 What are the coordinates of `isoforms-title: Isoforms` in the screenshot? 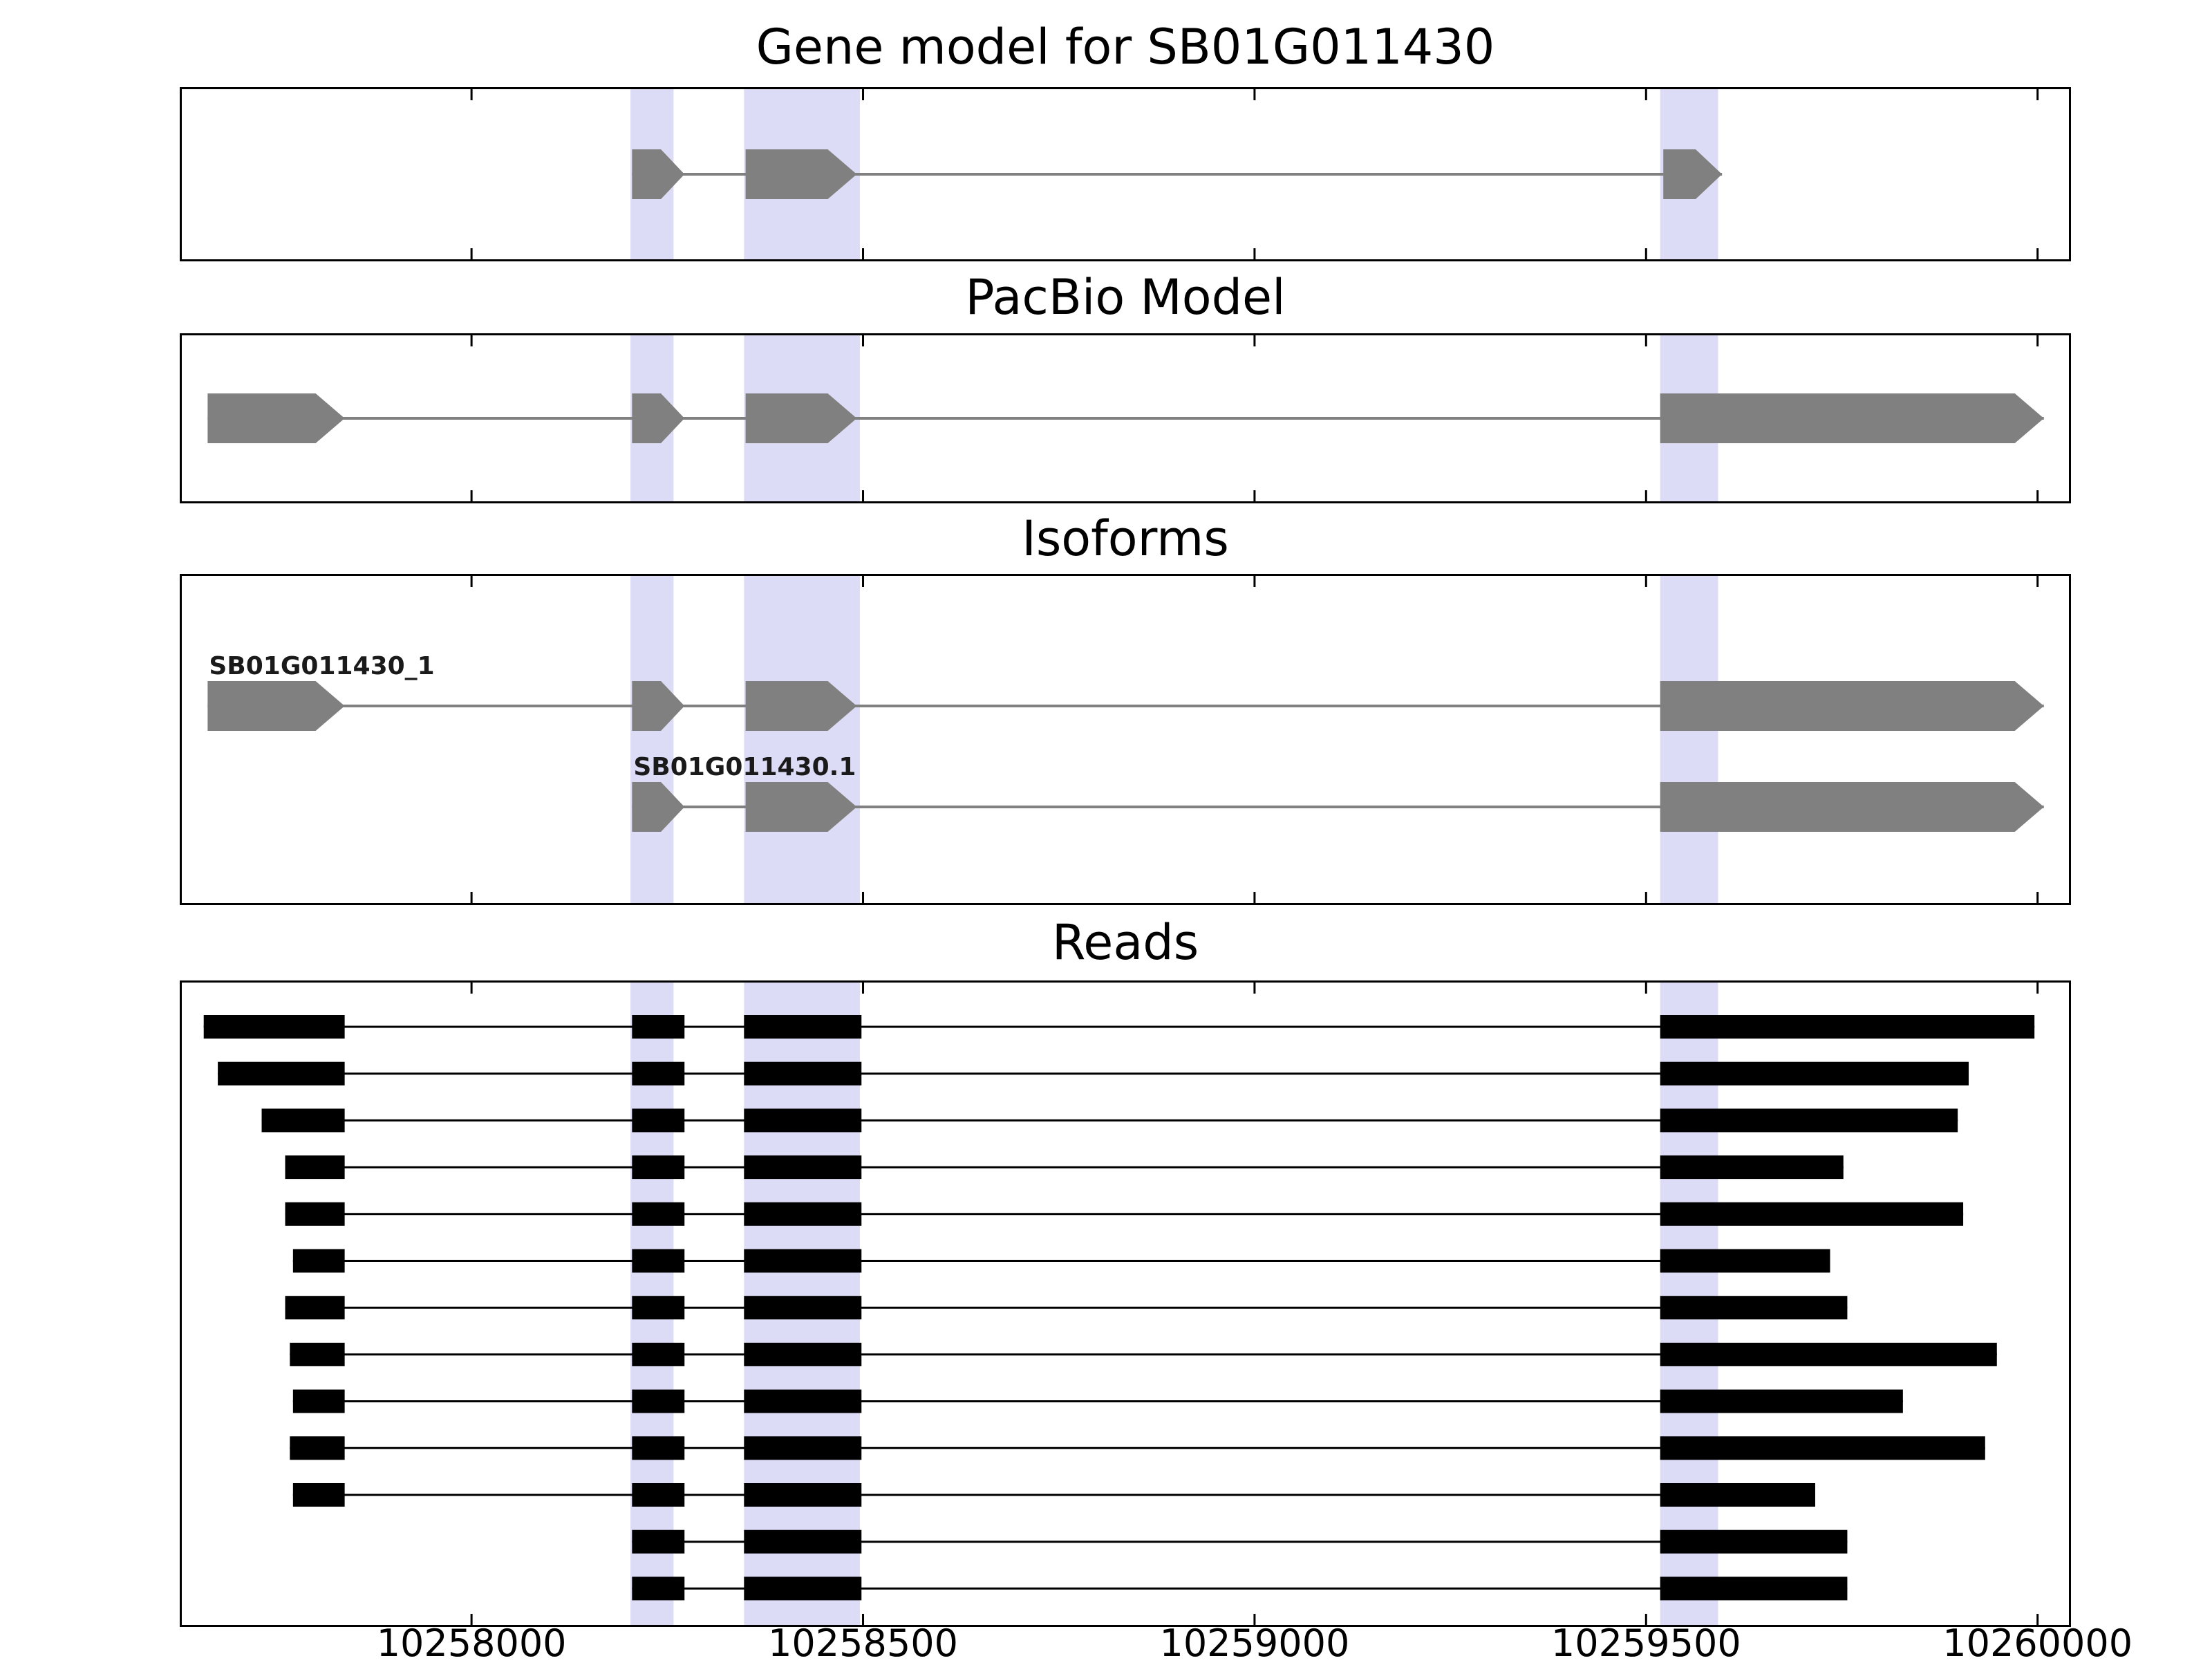 It's located at (1125, 538).